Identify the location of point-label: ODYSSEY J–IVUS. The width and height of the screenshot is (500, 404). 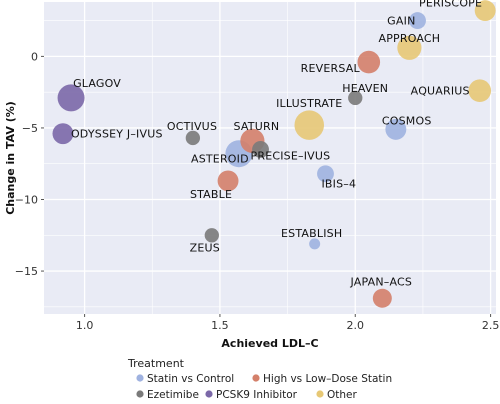
(117, 134).